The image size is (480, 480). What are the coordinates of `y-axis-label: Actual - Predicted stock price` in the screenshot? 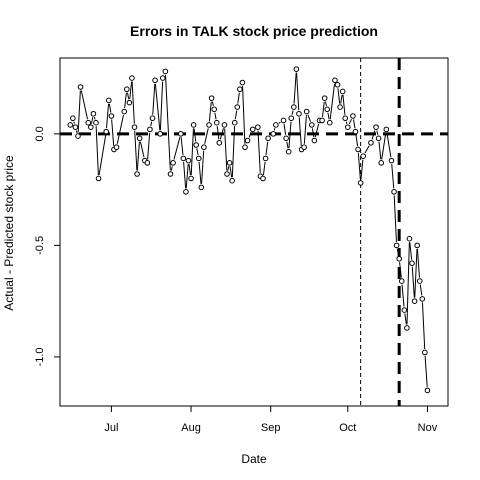 It's located at (9, 233).